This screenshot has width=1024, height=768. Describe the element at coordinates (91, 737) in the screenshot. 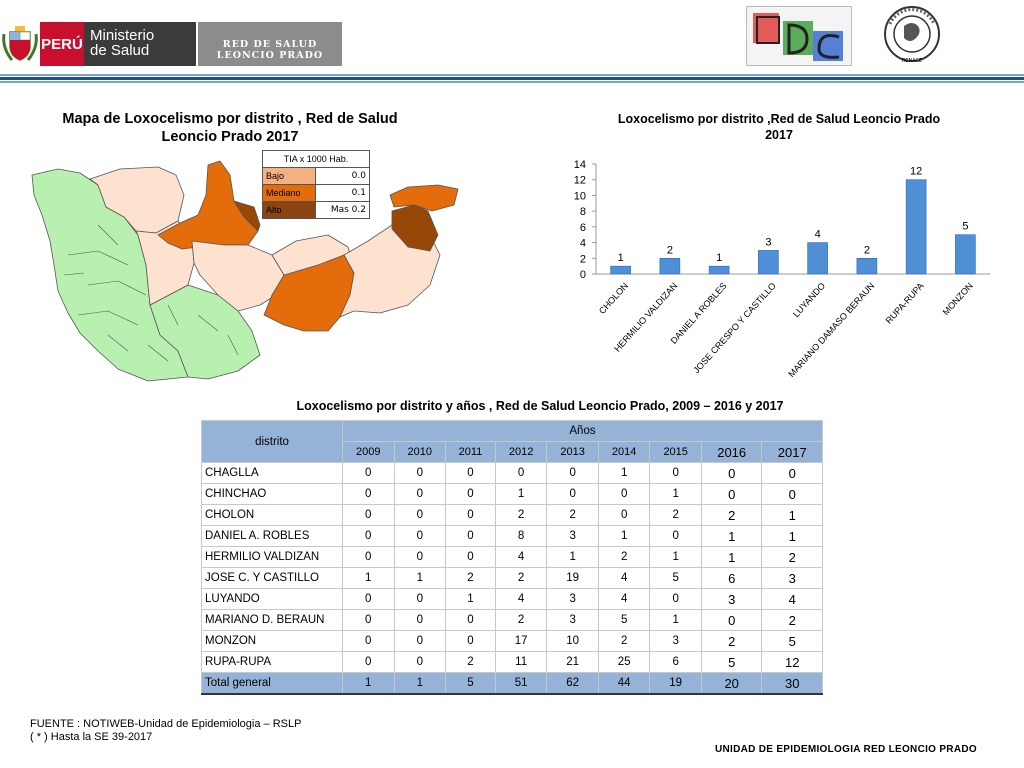

I see `source-line2: ( * ) Hasta la SE 39-2017` at that location.